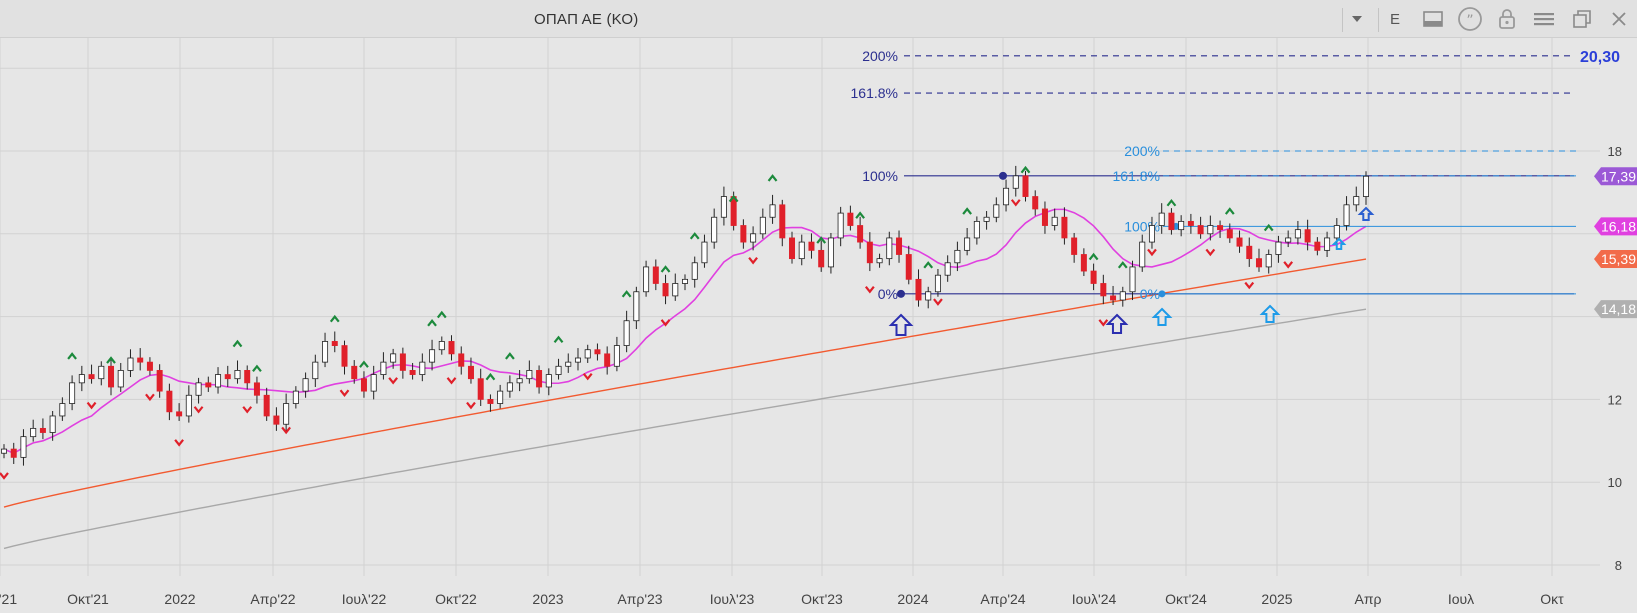 This screenshot has height=613, width=1637. Describe the element at coordinates (1142, 151) in the screenshot. I see `fib-level-label: 200%` at that location.